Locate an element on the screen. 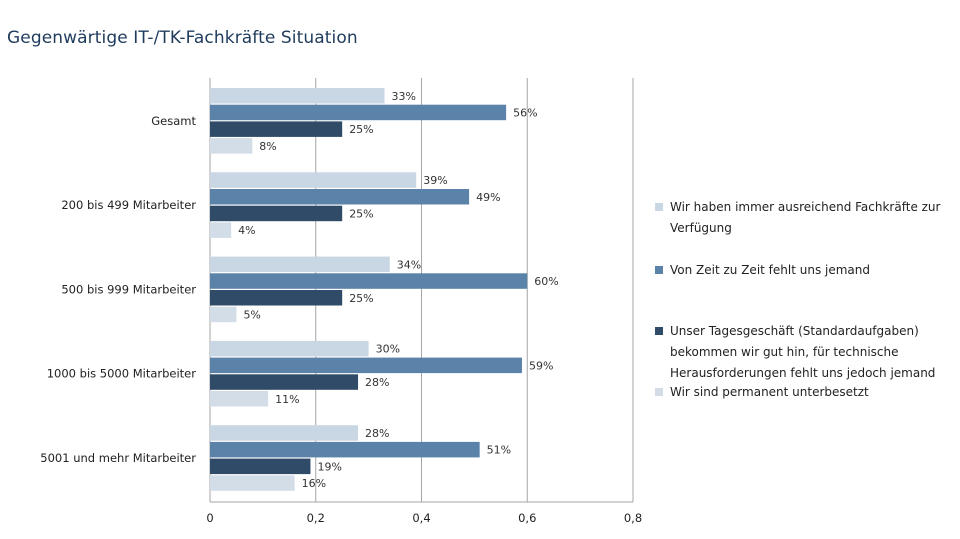 This screenshot has height=539, width=960. x-tick-label: 0,2 is located at coordinates (316, 518).